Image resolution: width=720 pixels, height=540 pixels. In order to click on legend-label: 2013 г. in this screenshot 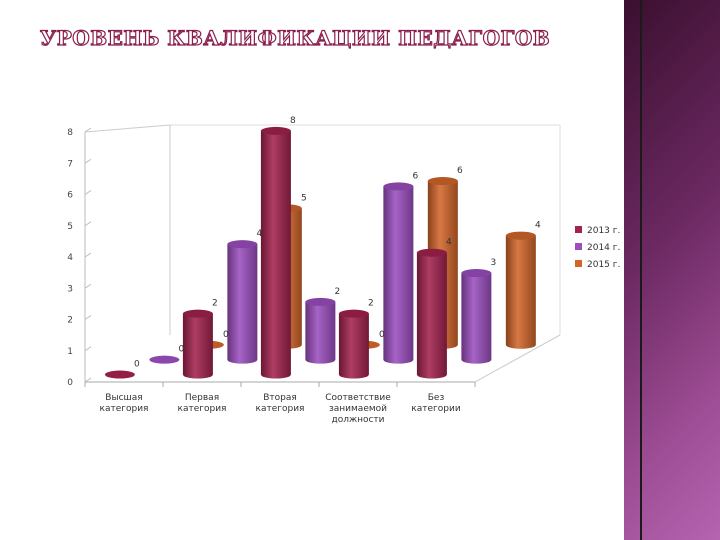, I will do `click(603, 231)`.